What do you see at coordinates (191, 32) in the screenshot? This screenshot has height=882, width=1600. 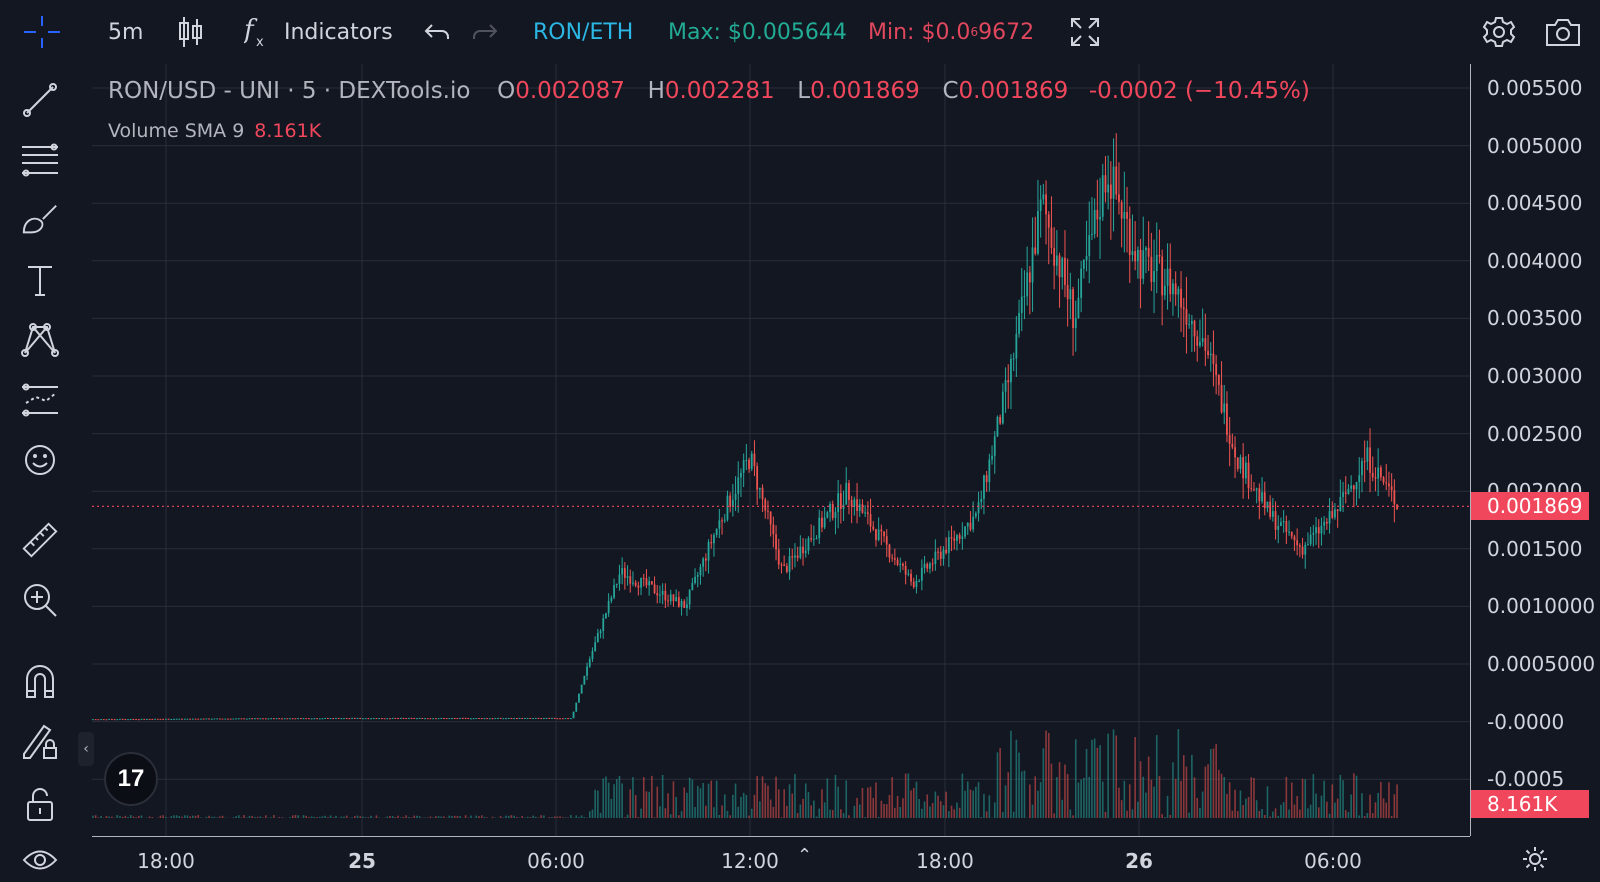 I see `candles-icon` at bounding box center [191, 32].